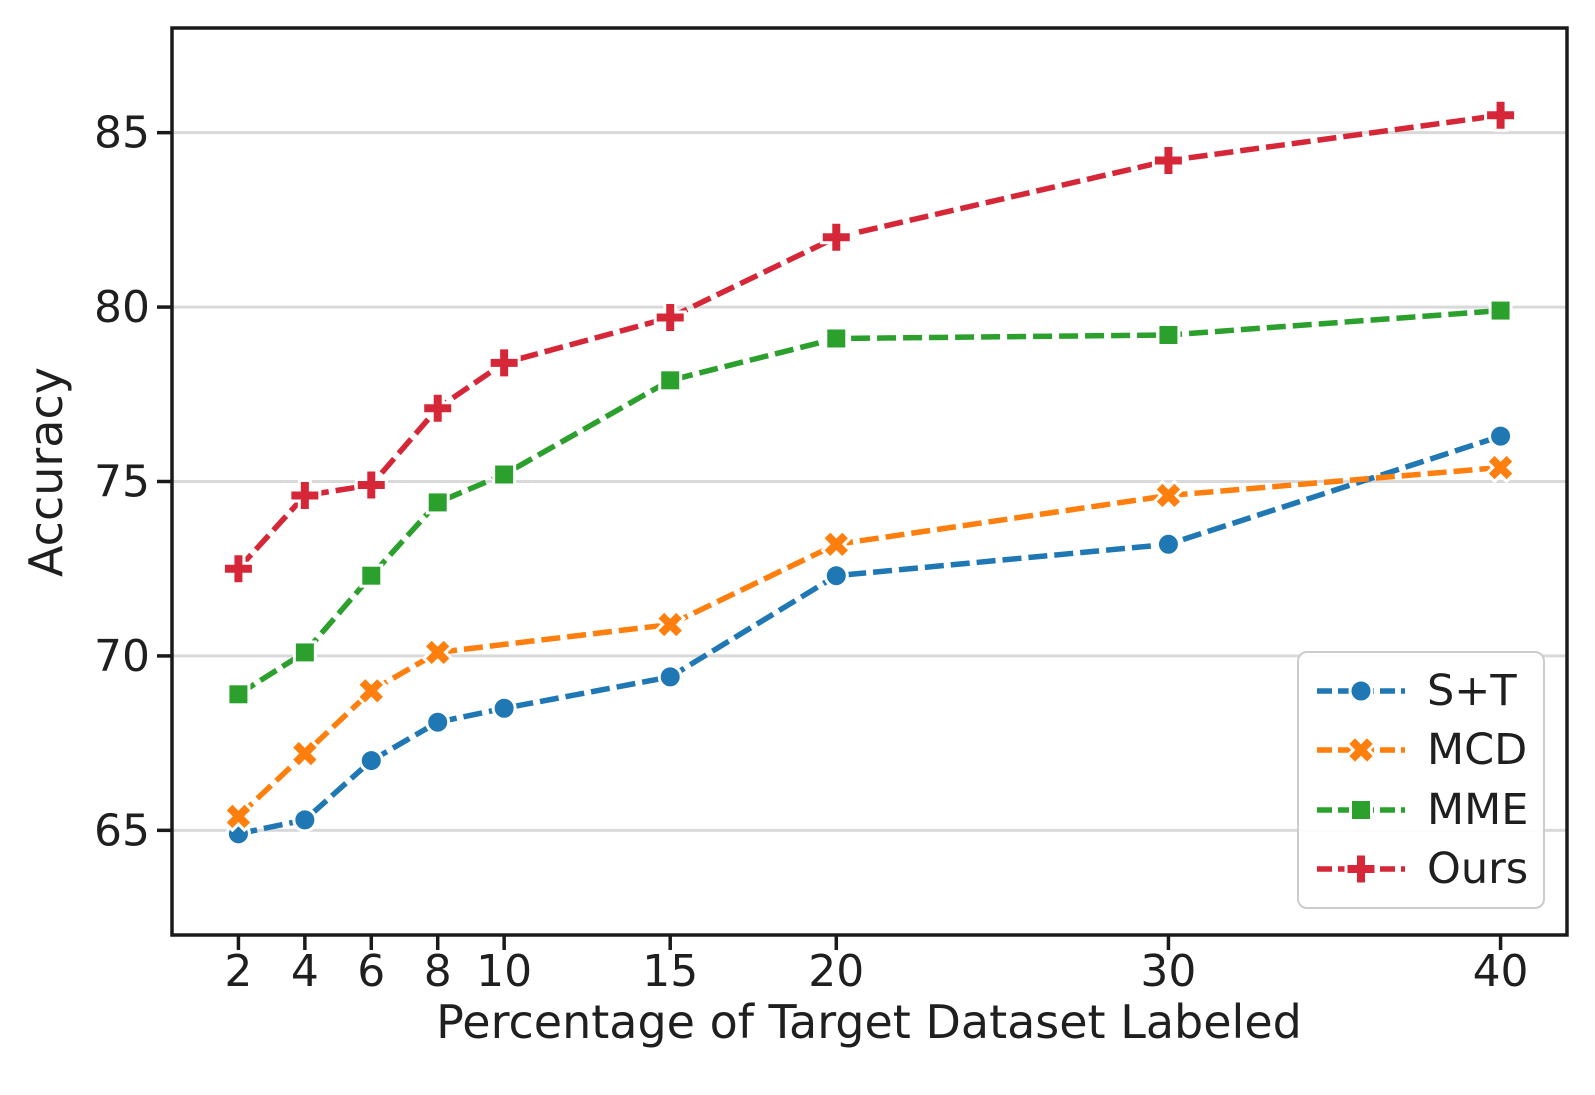  Describe the element at coordinates (1423, 870) in the screenshot. I see `legend-item-ours: Ours` at that location.